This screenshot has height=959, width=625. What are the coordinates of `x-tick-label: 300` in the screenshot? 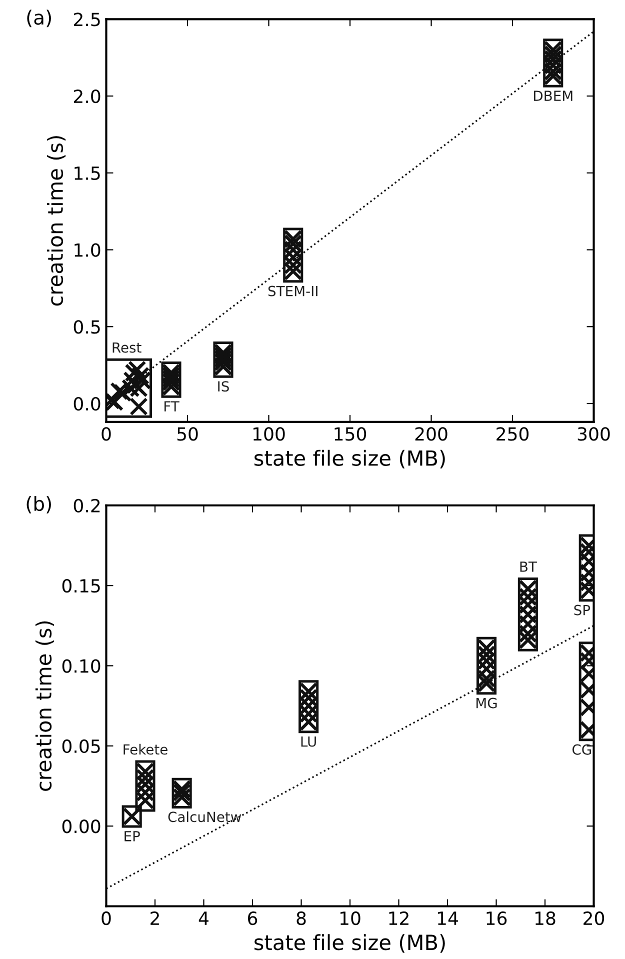 It's located at (594, 434).